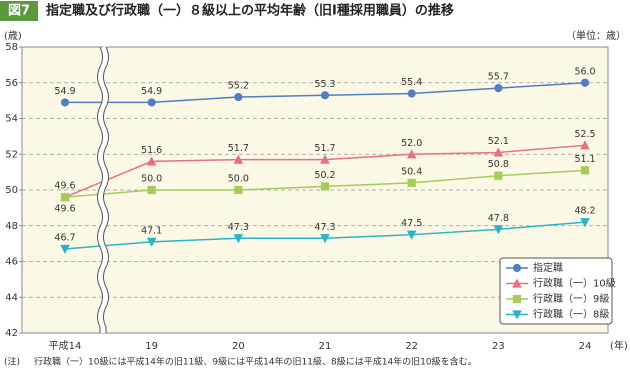 The width and height of the screenshot is (630, 369). I want to click on figure-badge, so click(19, 11).